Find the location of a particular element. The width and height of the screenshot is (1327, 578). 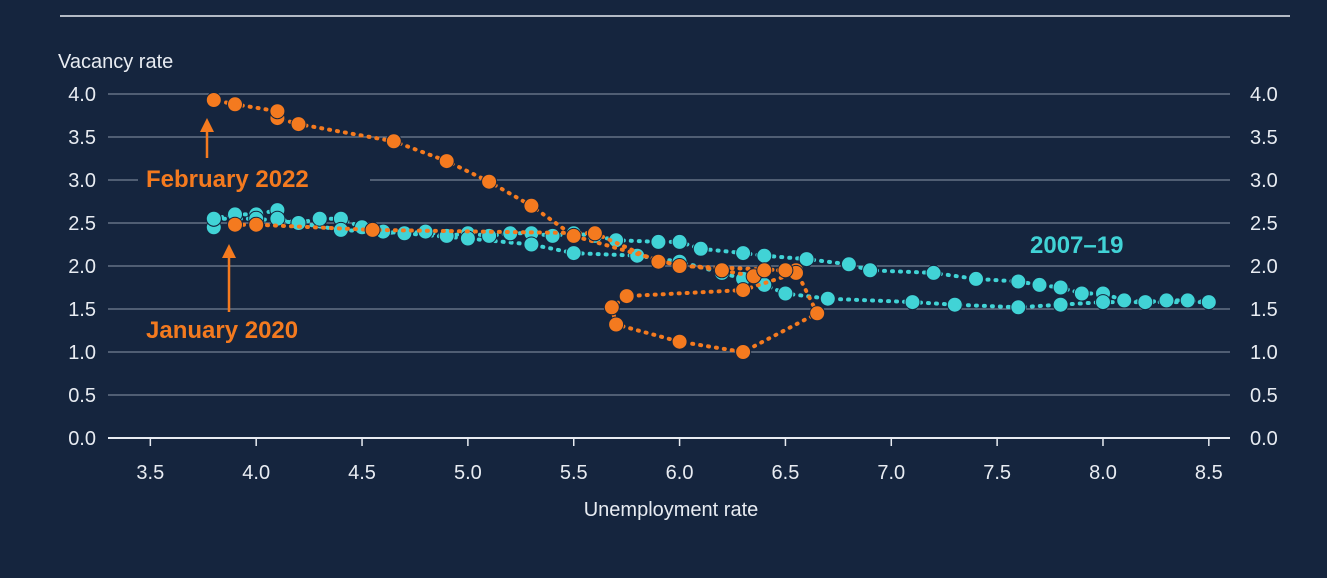

y-tick-label-left: 0.0 is located at coordinates (82, 439).